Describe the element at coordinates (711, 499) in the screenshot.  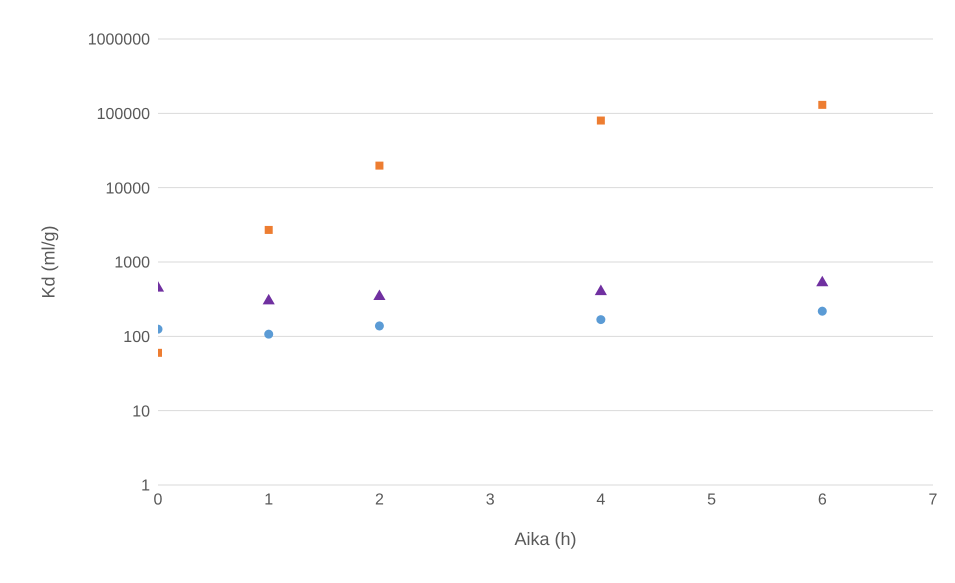
I see `x-tick-label: 5` at that location.